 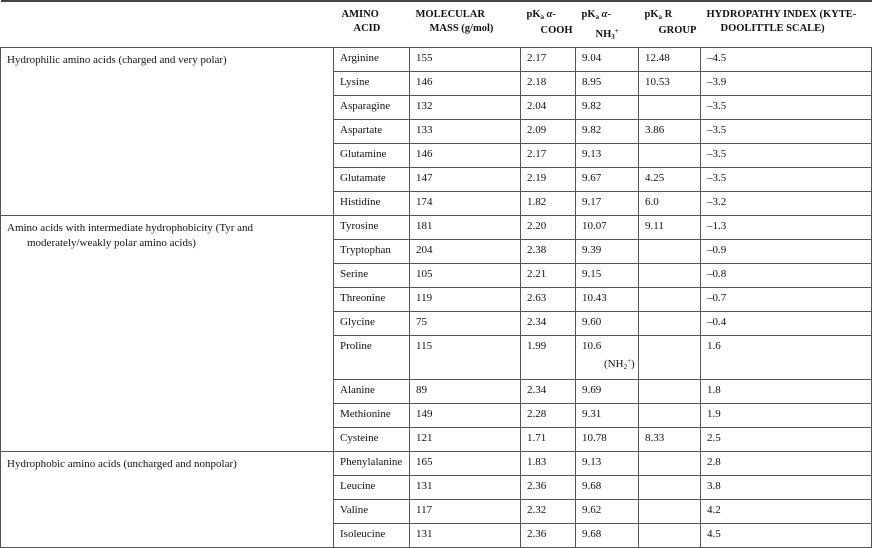 I want to click on pka-nh3-value: 9.39, so click(x=592, y=250).